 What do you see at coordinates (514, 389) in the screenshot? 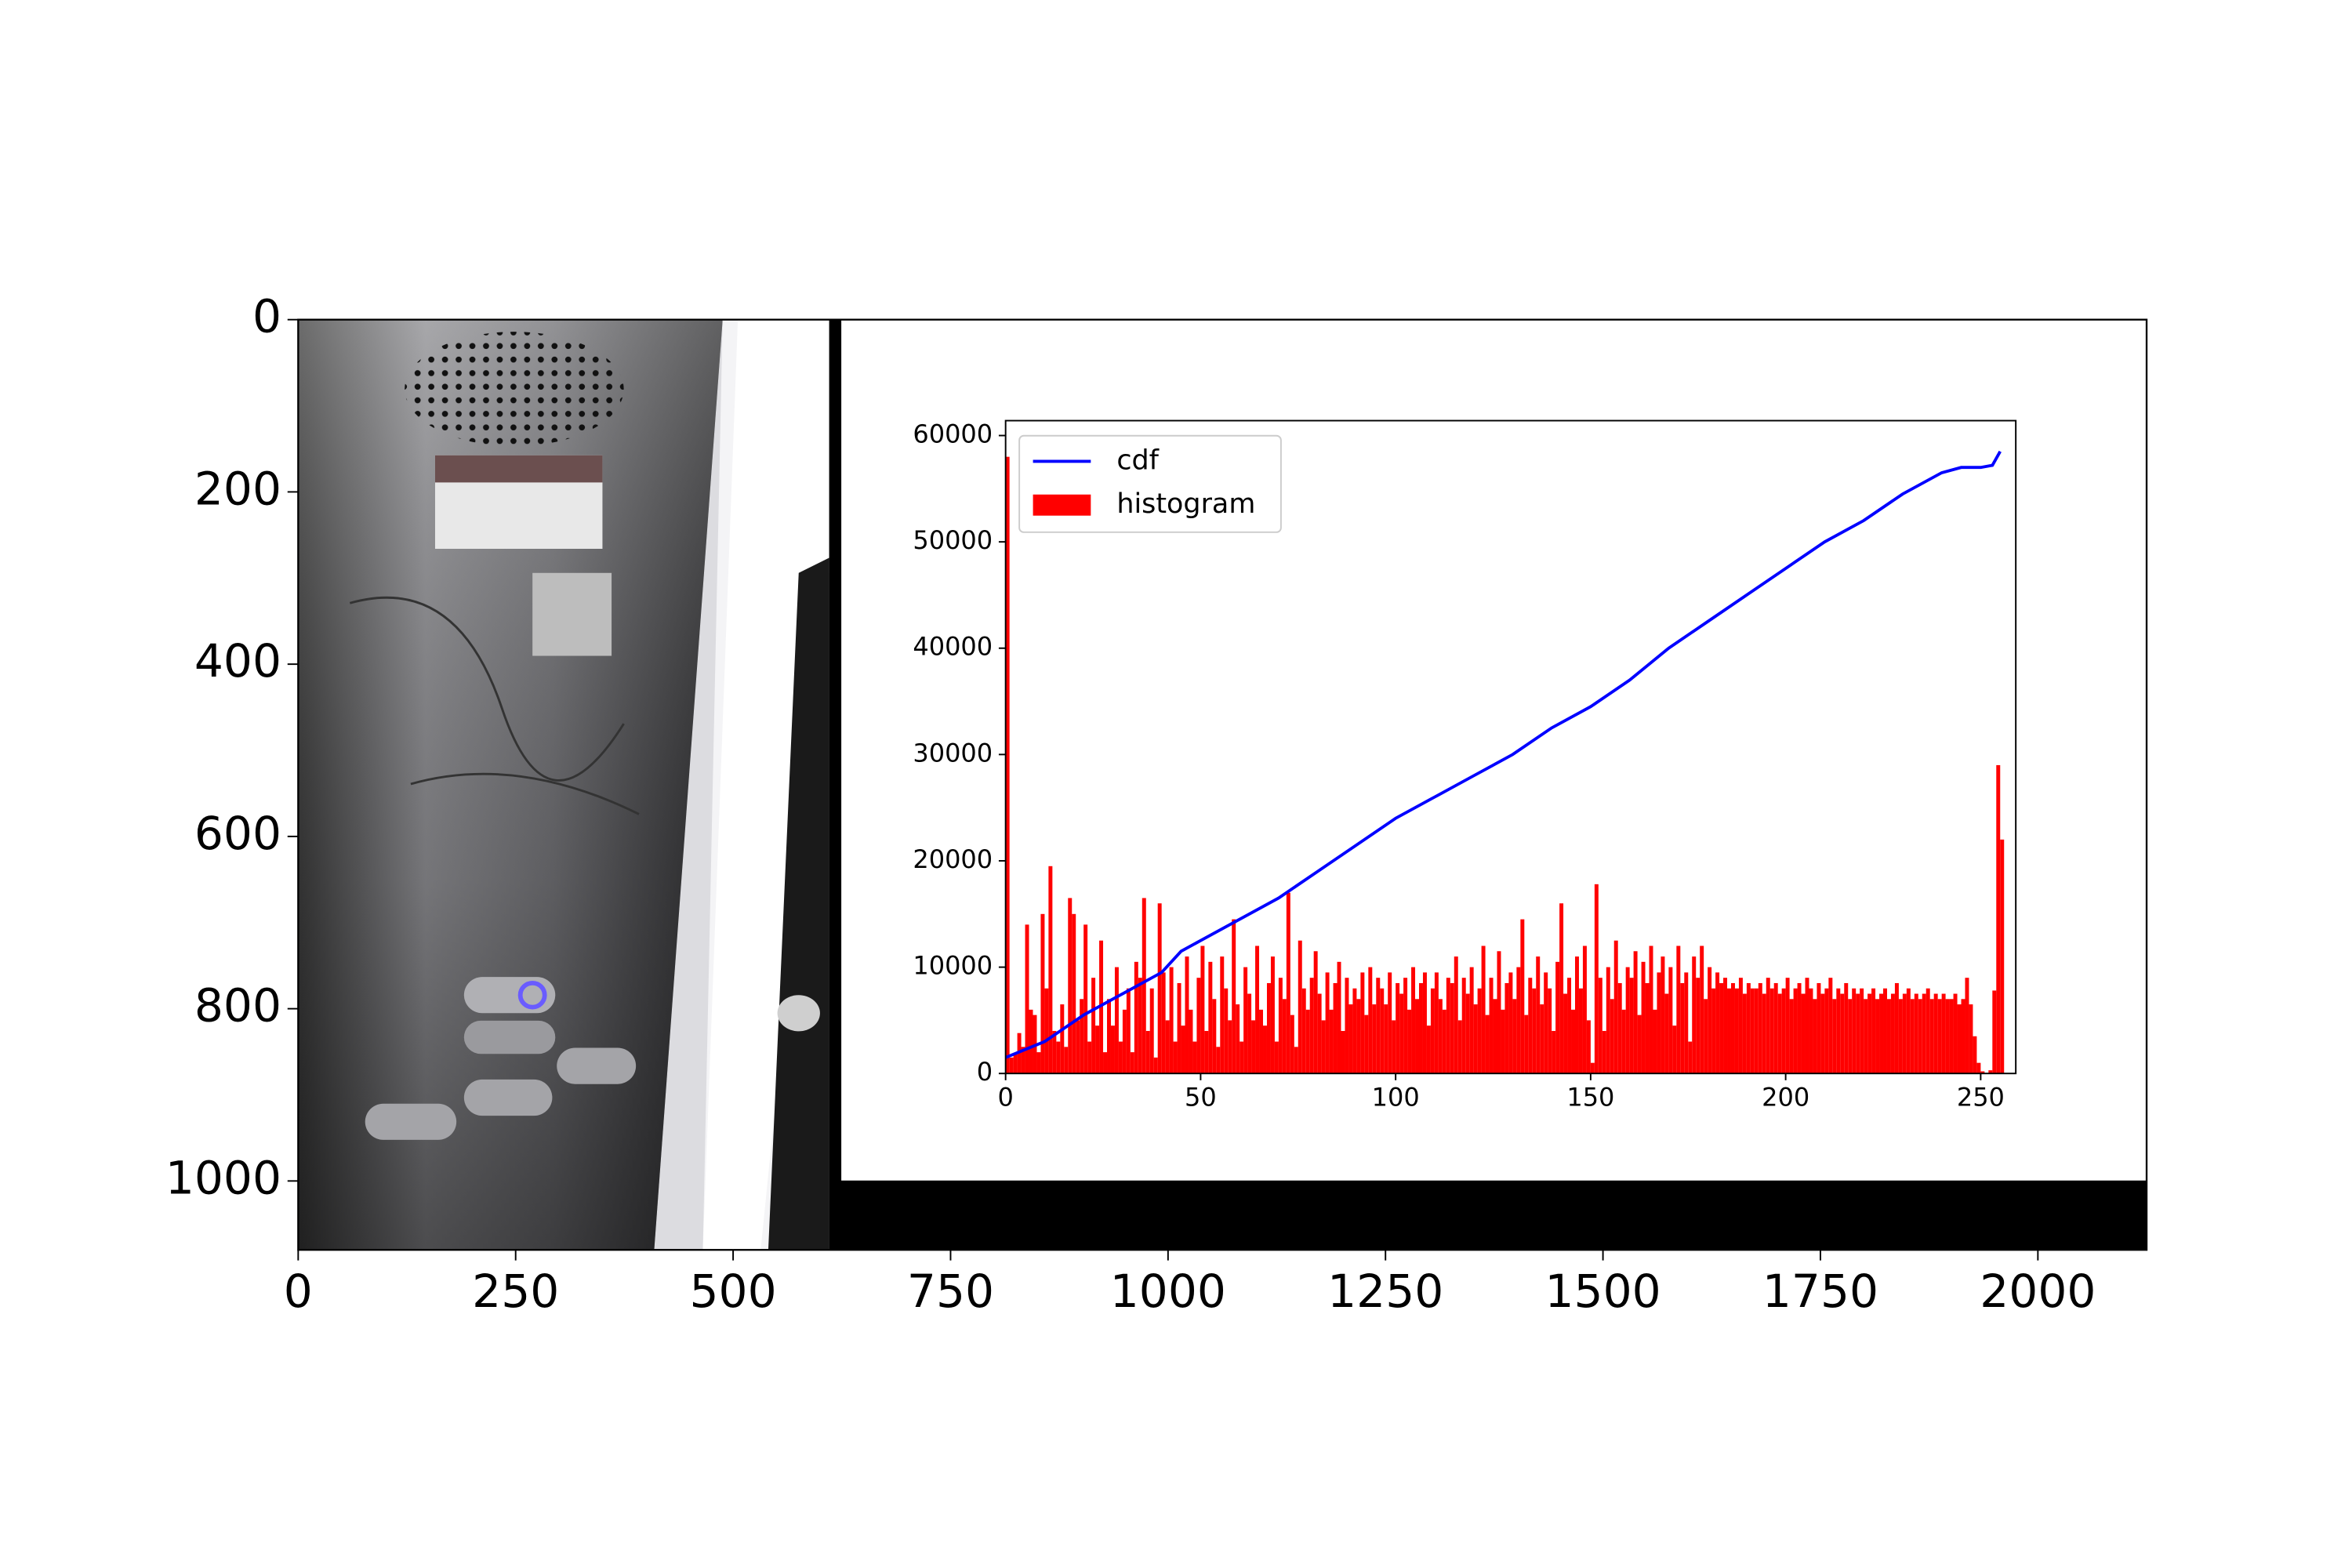
I see `photo-speaker` at bounding box center [514, 389].